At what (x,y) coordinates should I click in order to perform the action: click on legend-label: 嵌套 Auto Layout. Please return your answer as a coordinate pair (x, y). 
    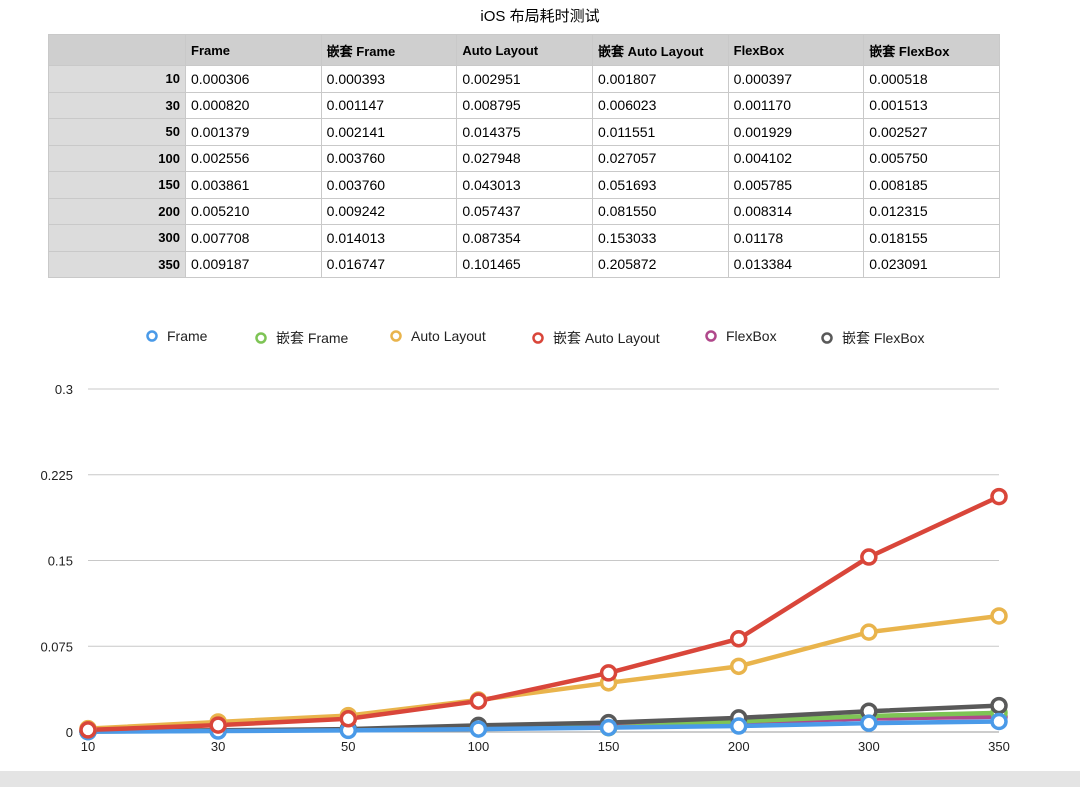
    Looking at the image, I should click on (606, 338).